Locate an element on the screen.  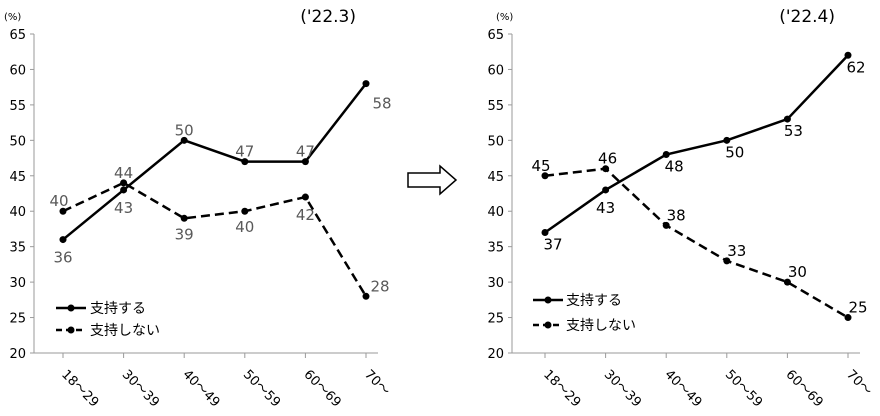
chart-title: ('22.4) is located at coordinates (807, 17).